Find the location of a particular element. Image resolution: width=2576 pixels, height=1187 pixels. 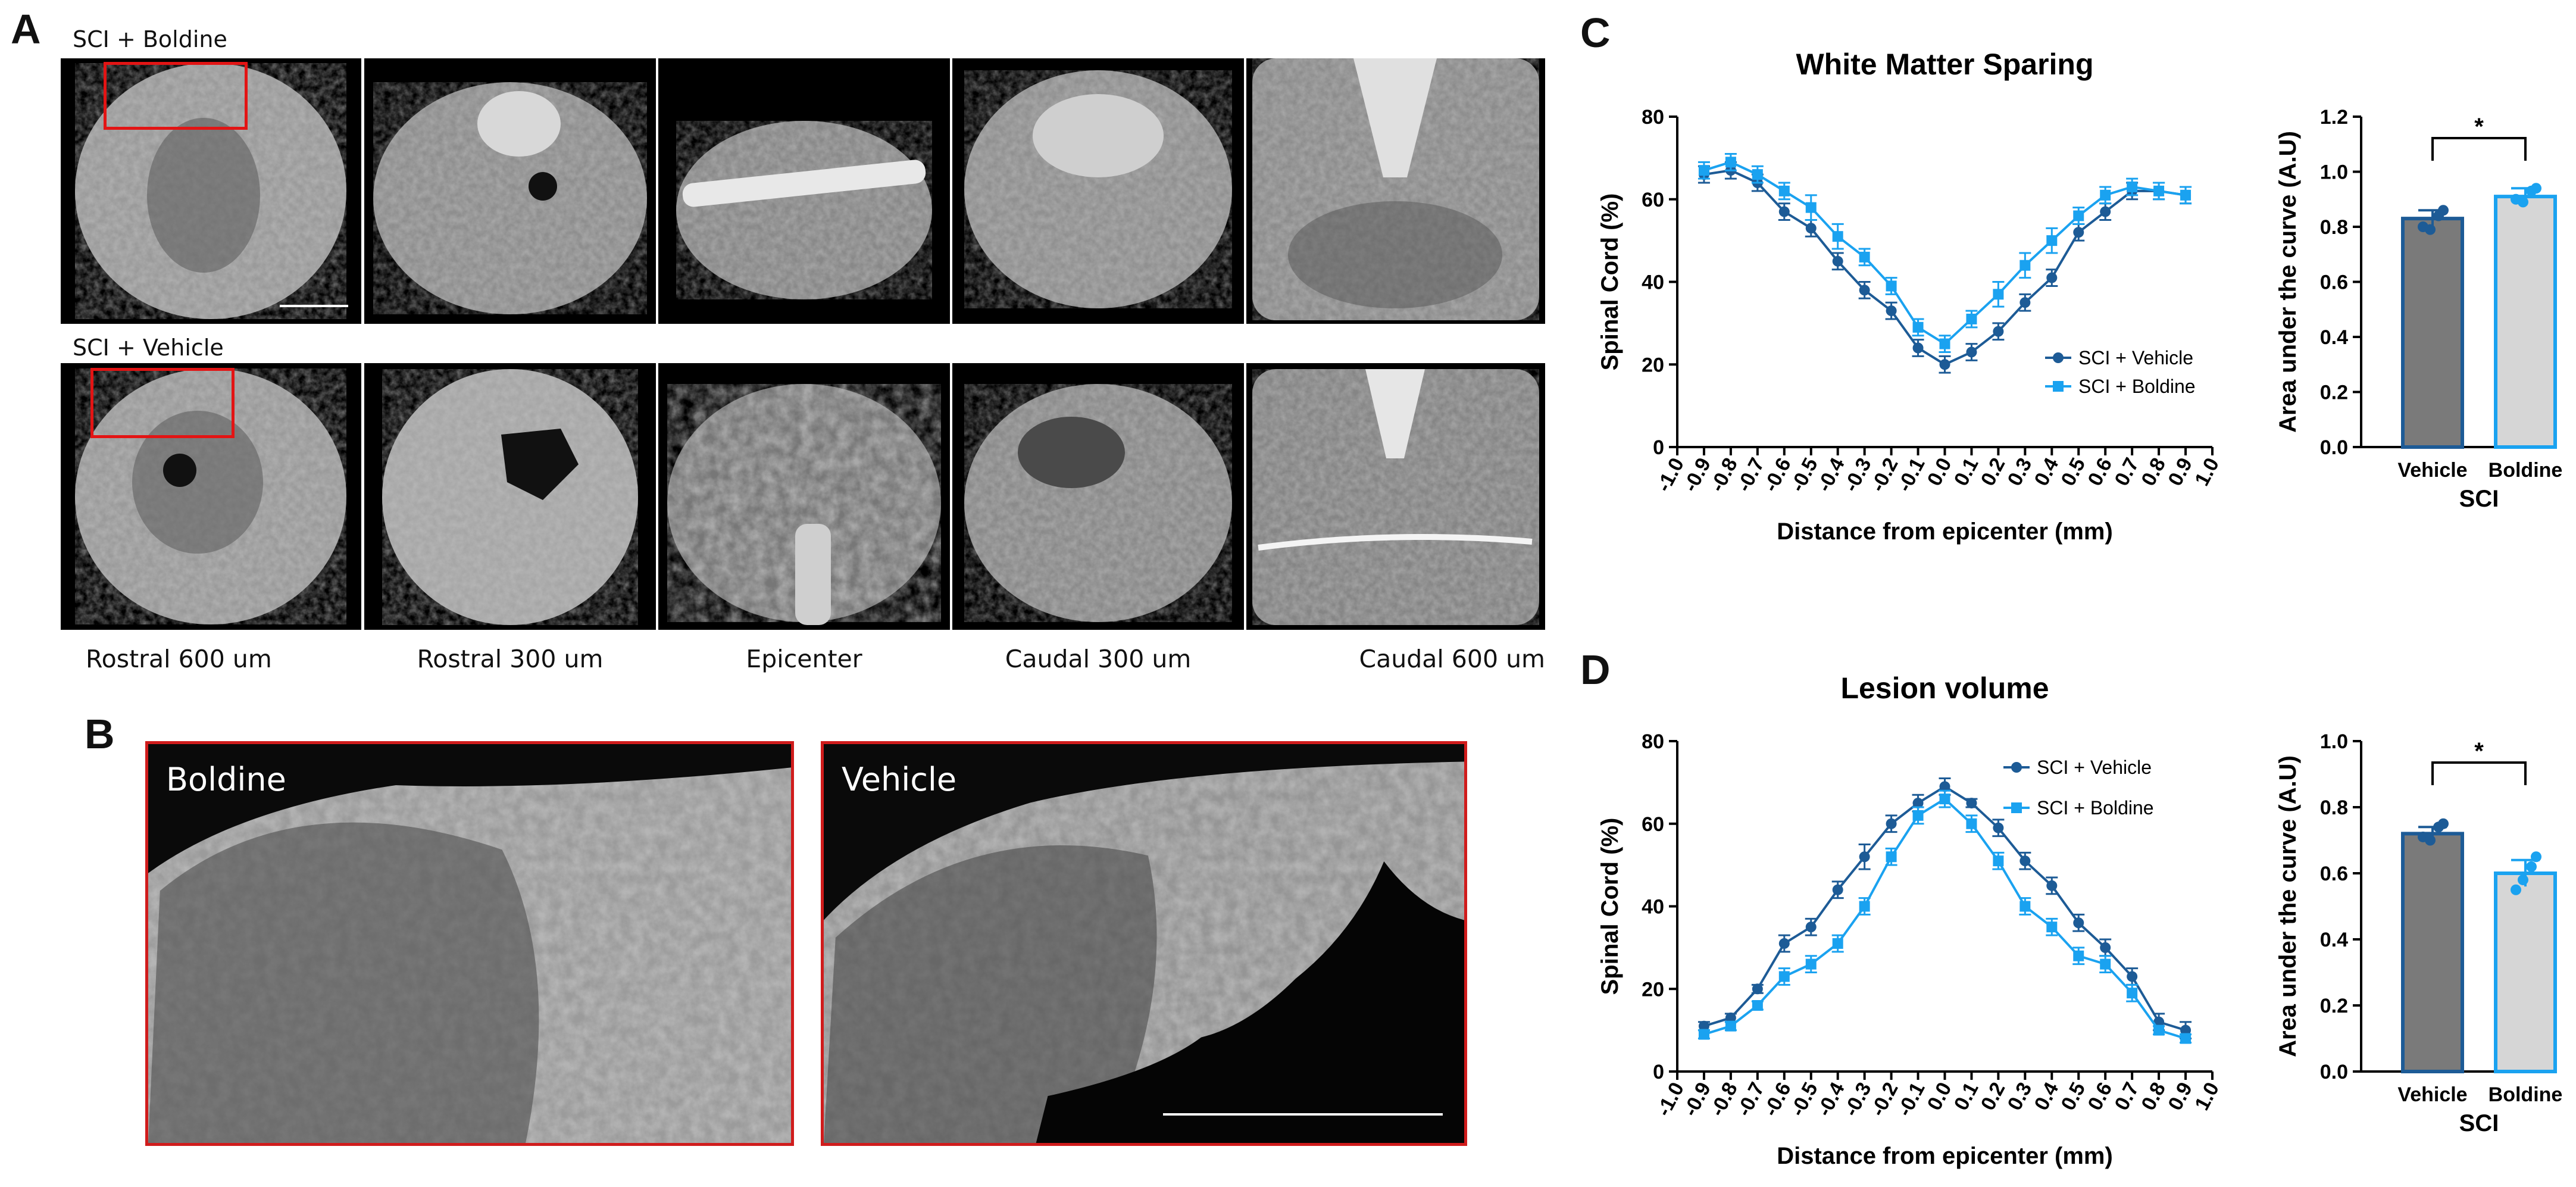

y-axis-label: Spinal Cord (%) is located at coordinates (1610, 906).